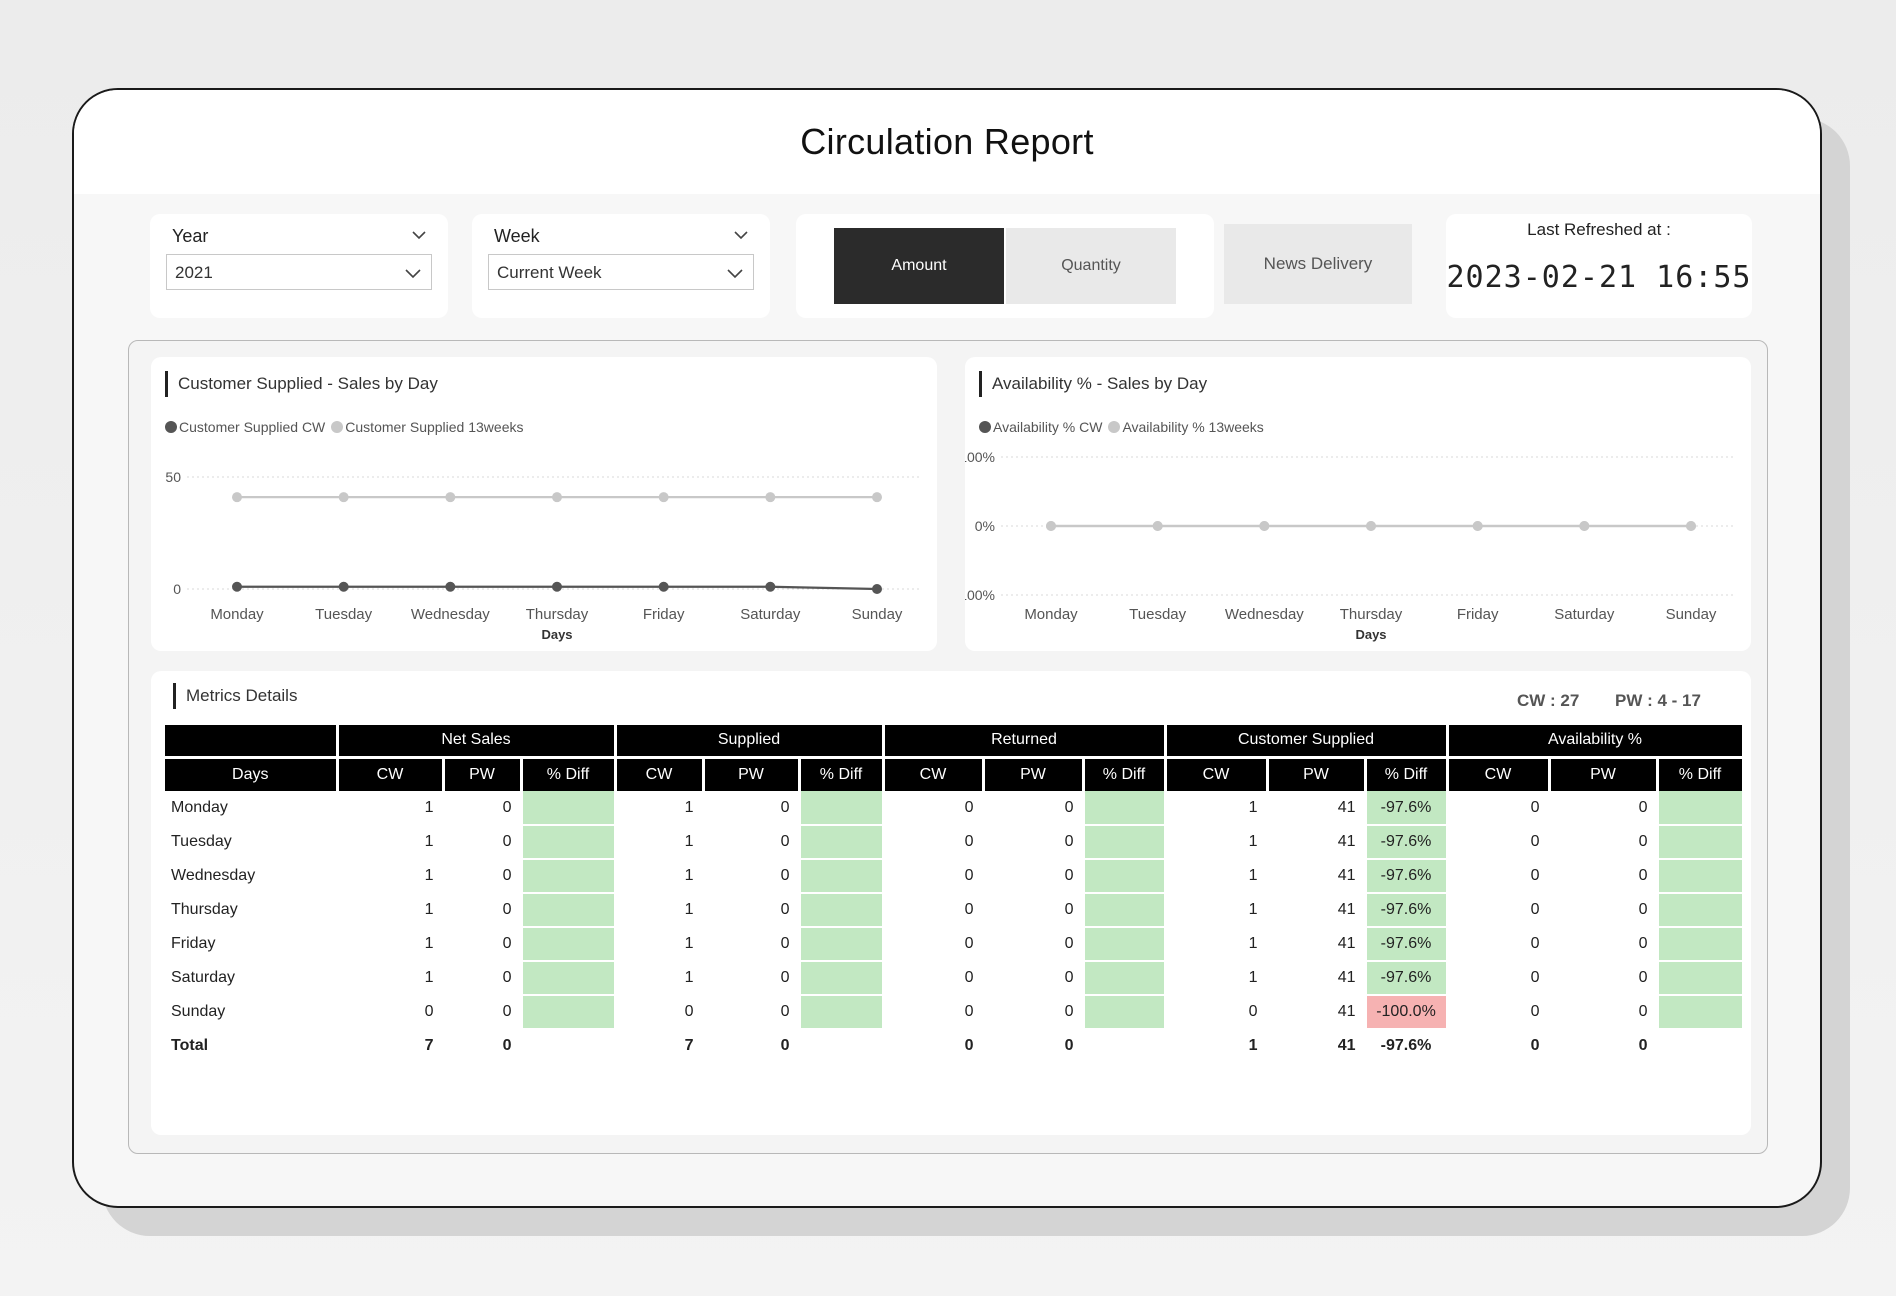 The image size is (1896, 1296). I want to click on year-slicer: Year 2021, so click(299, 266).